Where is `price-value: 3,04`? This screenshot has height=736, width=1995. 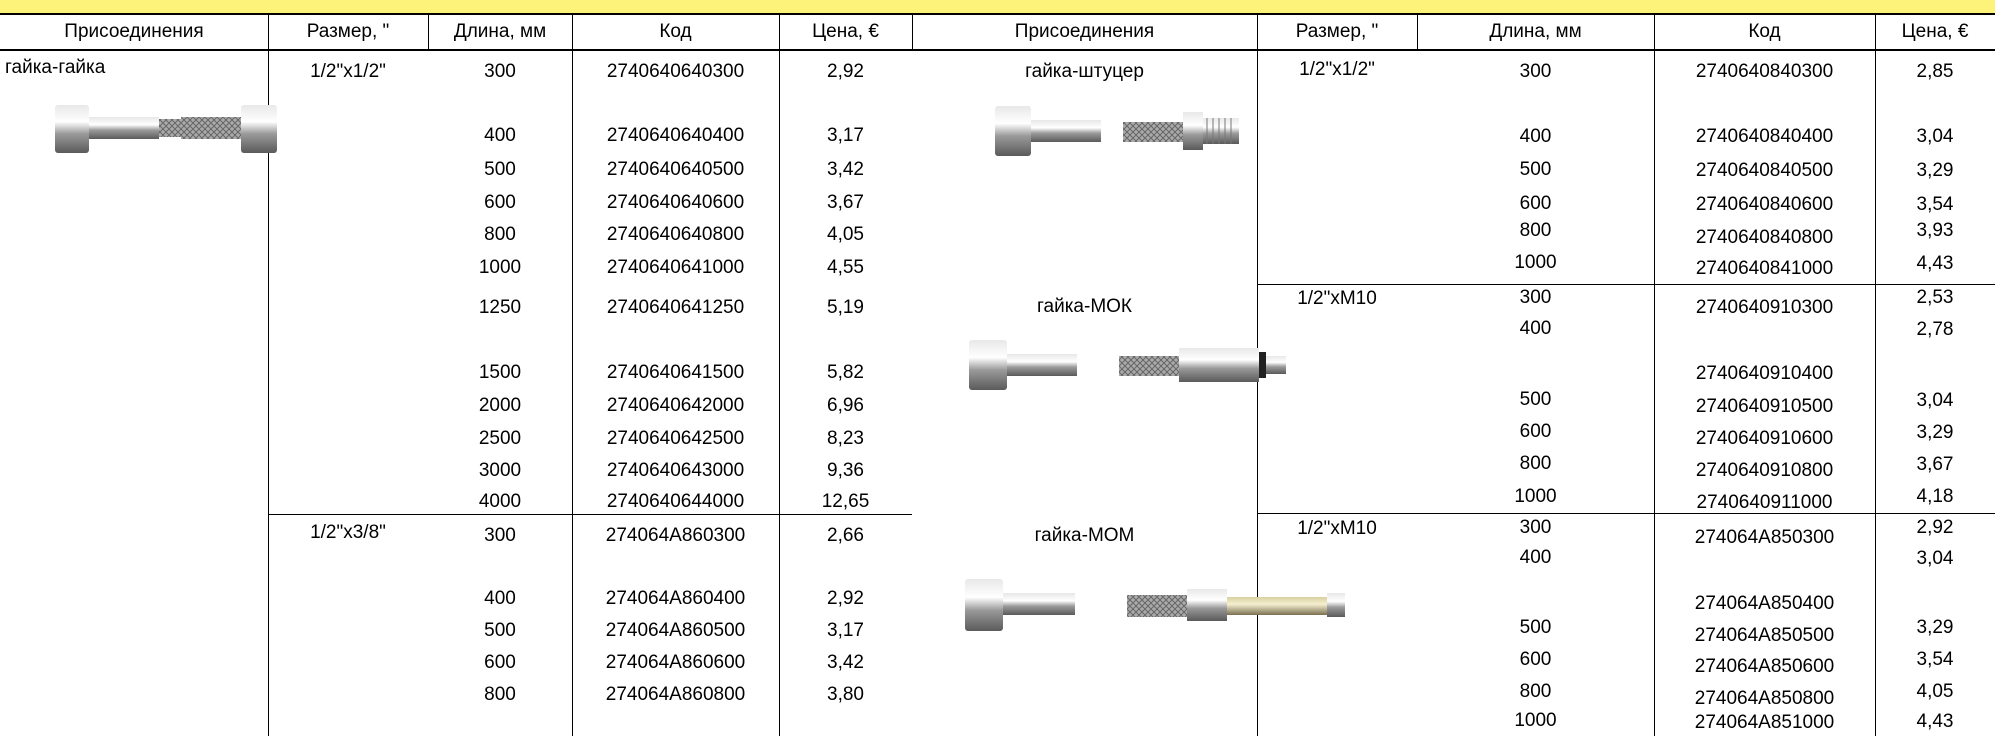 price-value: 3,04 is located at coordinates (1935, 558).